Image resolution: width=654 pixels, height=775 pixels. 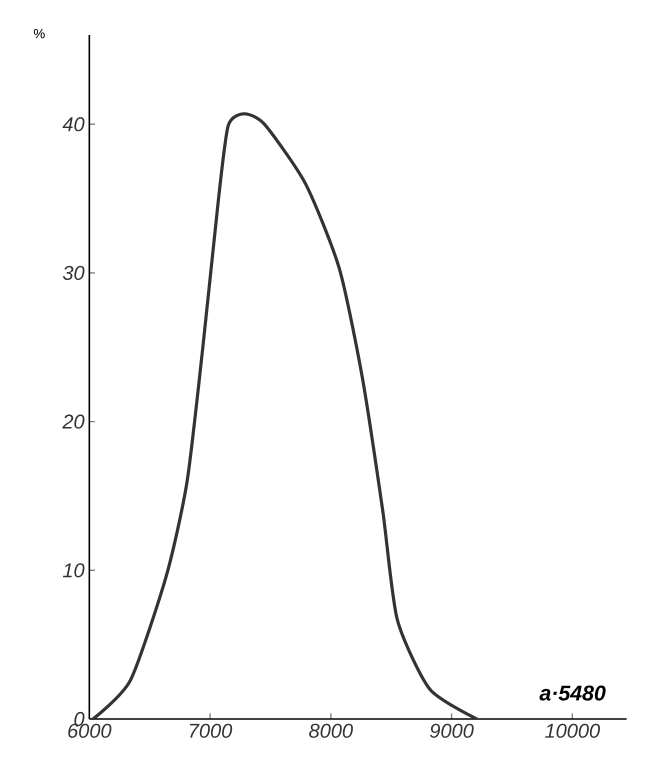 What do you see at coordinates (73, 570) in the screenshot?
I see `y-tick-label: 10` at bounding box center [73, 570].